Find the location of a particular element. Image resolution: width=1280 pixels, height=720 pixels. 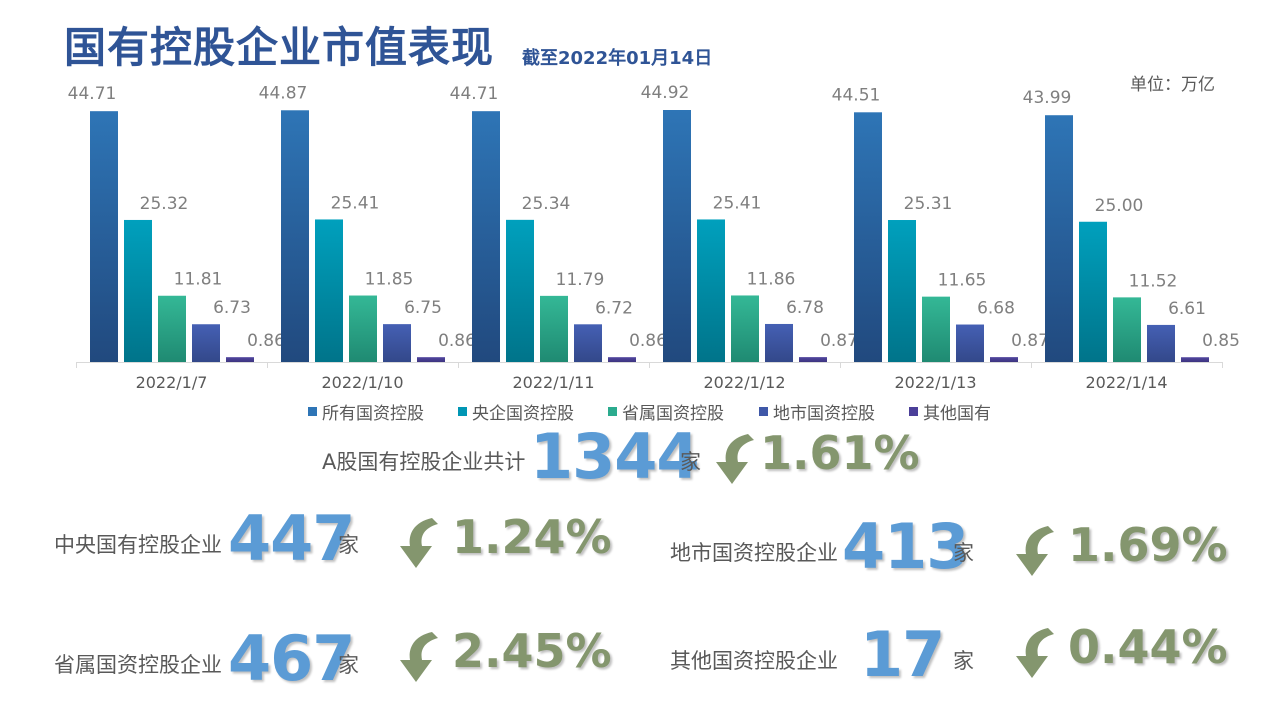

data-label: 44.87 is located at coordinates (283, 93).